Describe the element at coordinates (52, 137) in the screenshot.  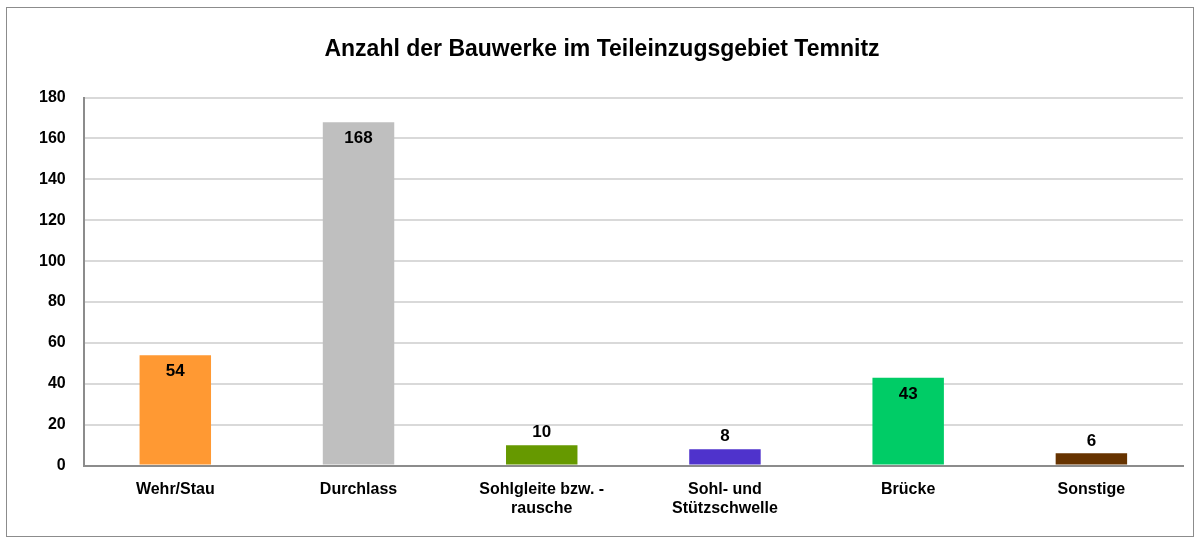
I see `y-tick-label: 160` at that location.